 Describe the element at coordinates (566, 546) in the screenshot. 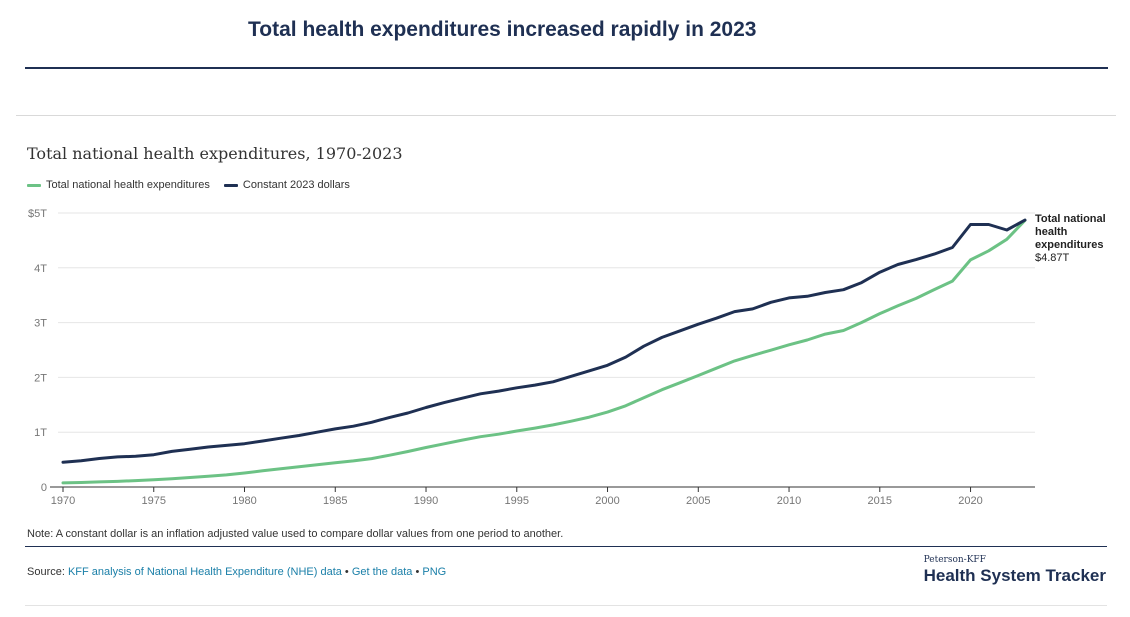

I see `note-divider` at that location.